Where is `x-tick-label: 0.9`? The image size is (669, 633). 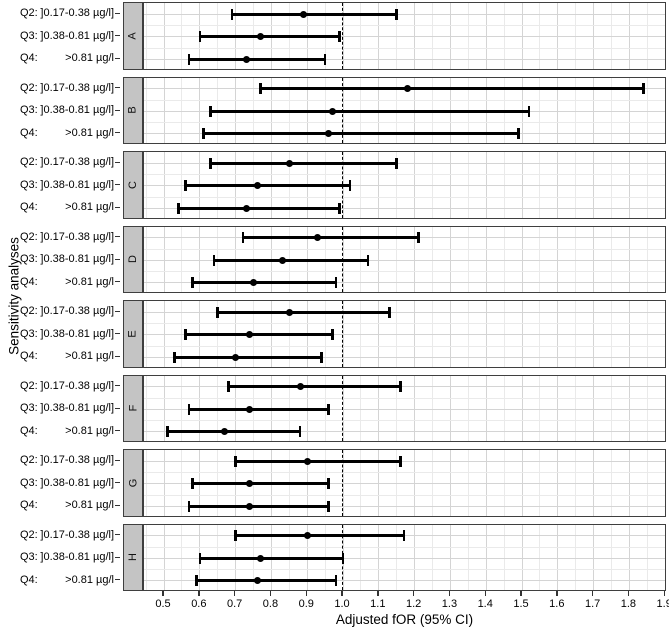 x-tick-label: 0.9 is located at coordinates (306, 604).